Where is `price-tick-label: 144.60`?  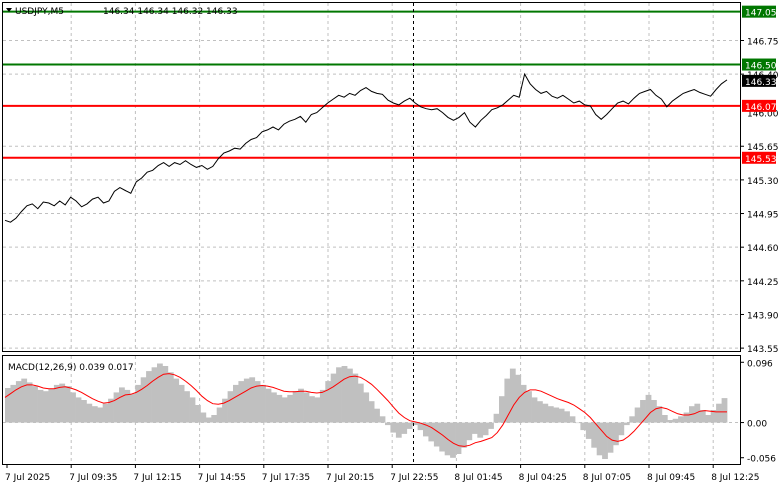 price-tick-label: 144.60 is located at coordinates (763, 249).